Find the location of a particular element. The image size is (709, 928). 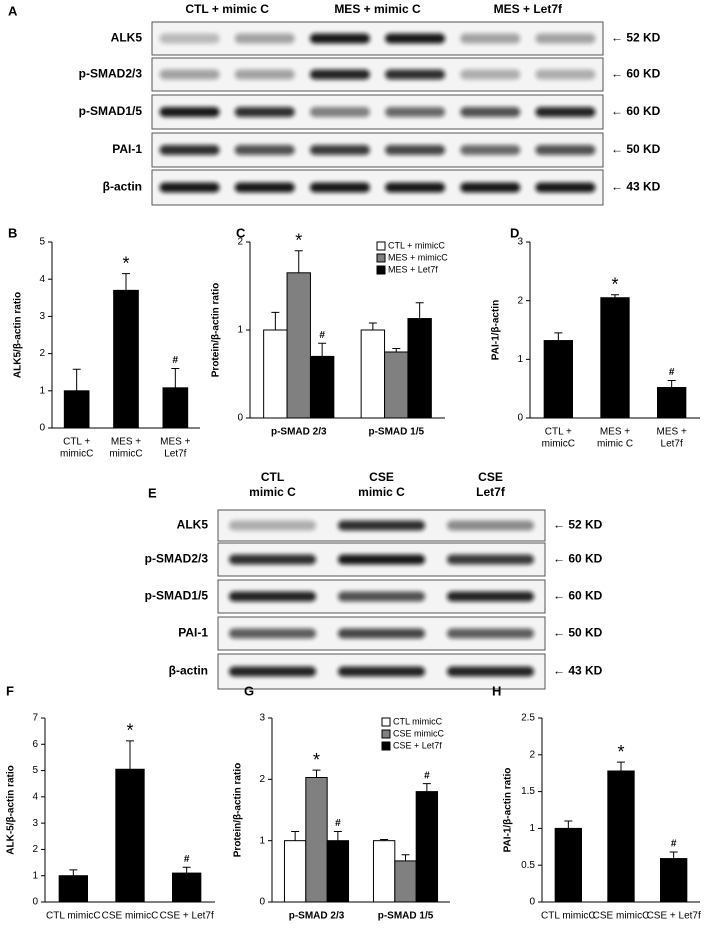

x-tick-label: mimicC is located at coordinates (76, 454).